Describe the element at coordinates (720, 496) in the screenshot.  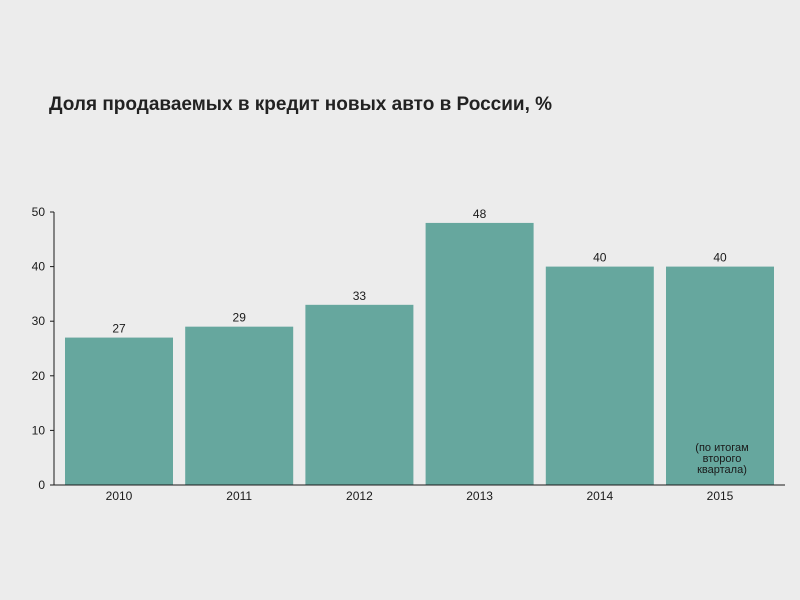
I see `x-tick-label-2015: 2015` at that location.